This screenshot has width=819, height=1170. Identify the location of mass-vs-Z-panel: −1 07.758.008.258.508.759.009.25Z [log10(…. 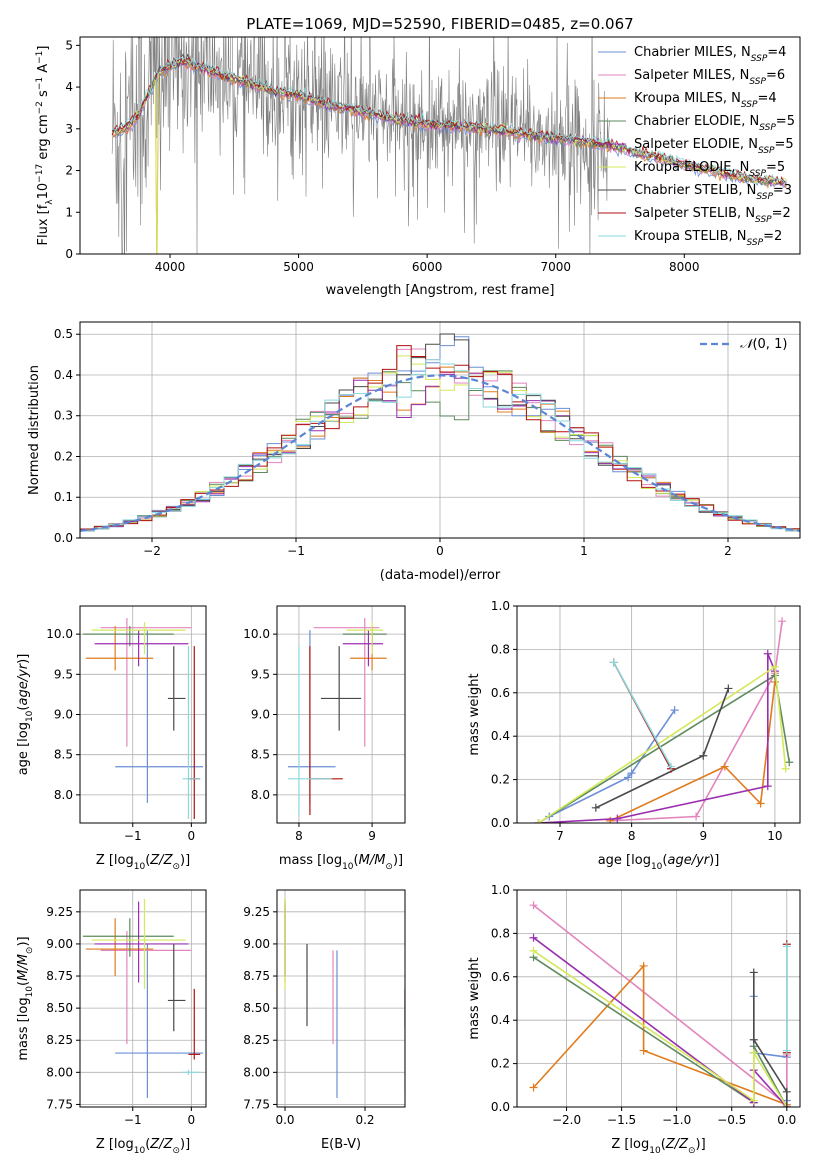
(111, 1022).